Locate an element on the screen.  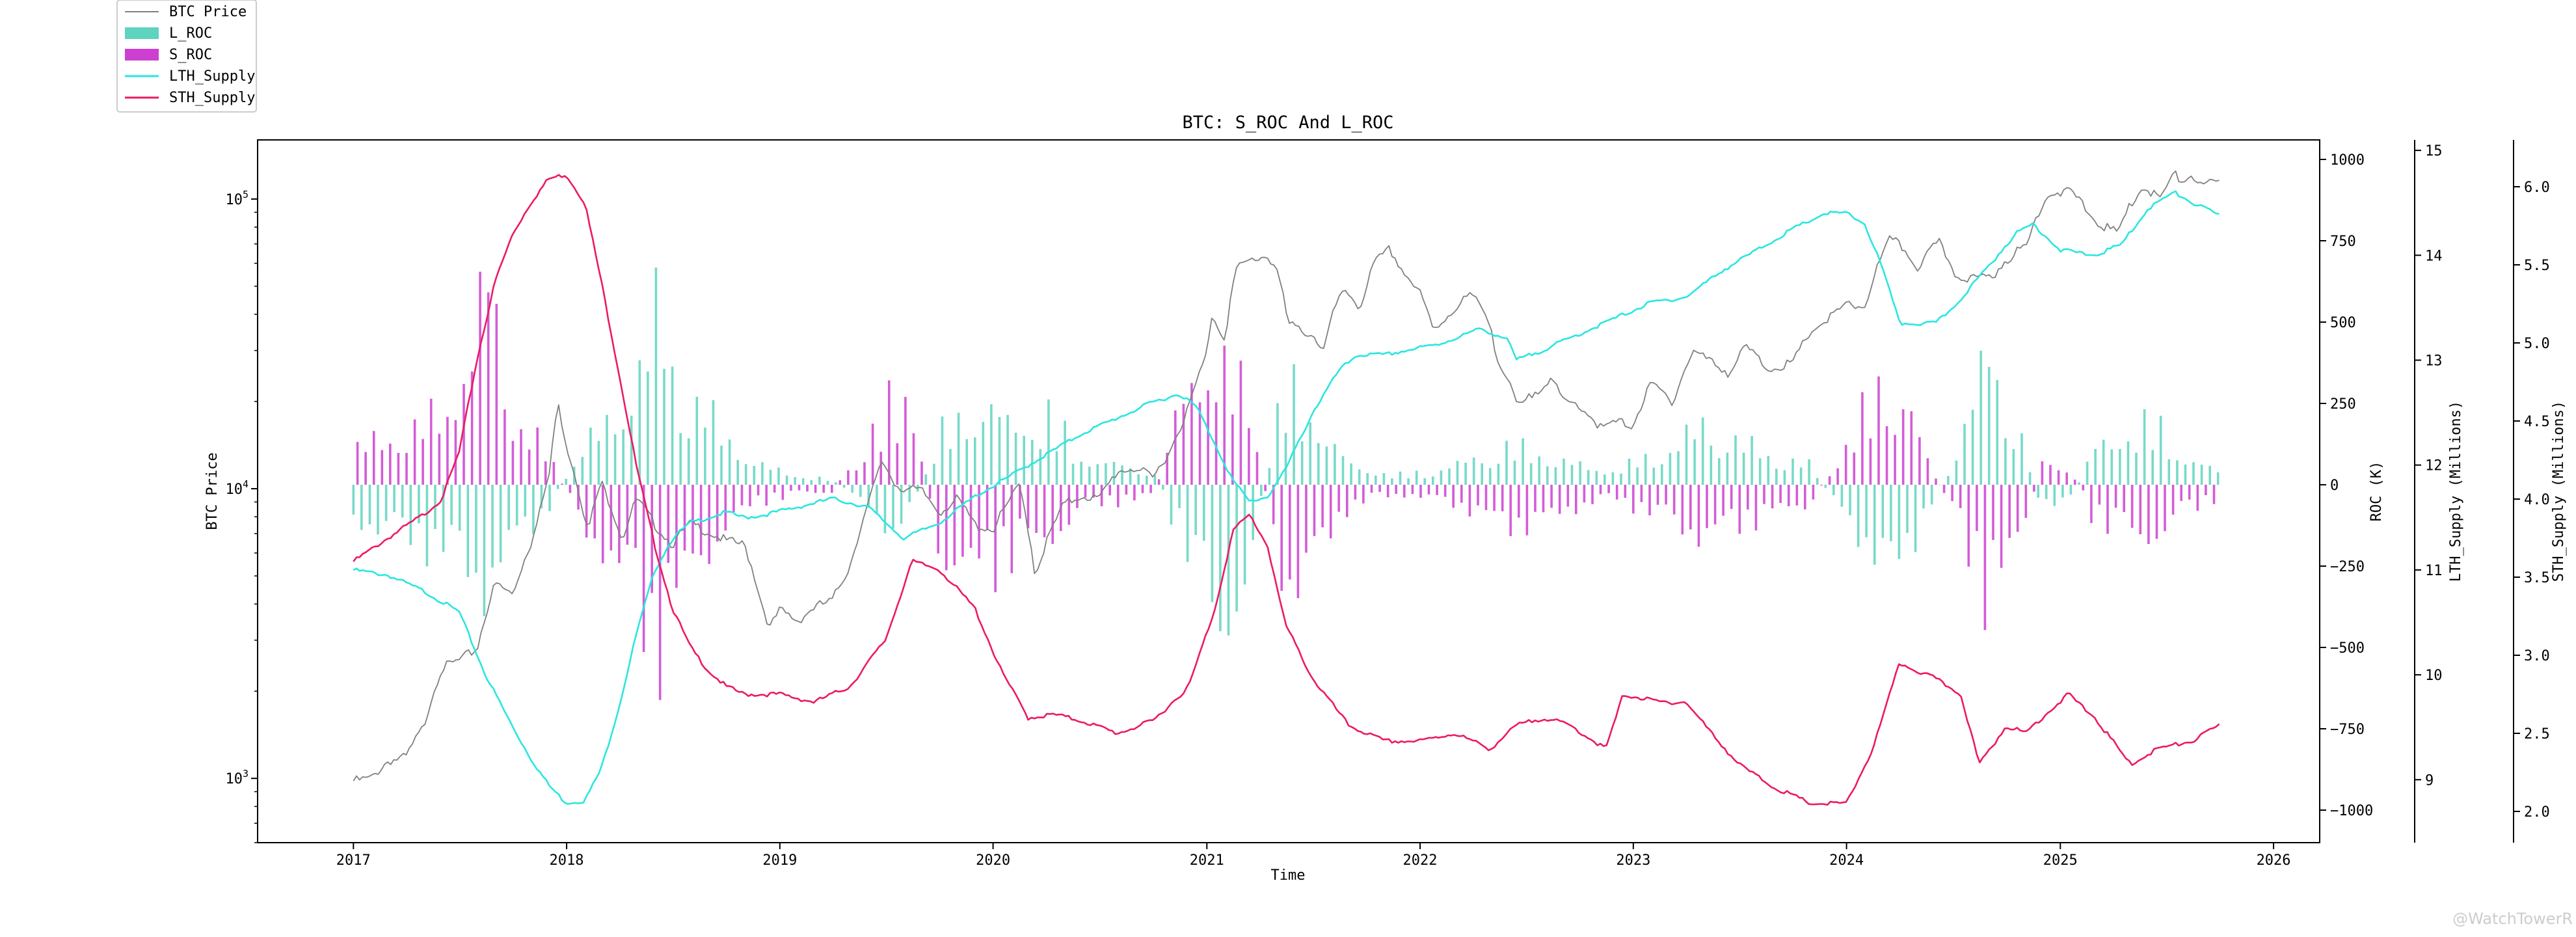
sth-tick-label: 6.0 is located at coordinates (2537, 188).